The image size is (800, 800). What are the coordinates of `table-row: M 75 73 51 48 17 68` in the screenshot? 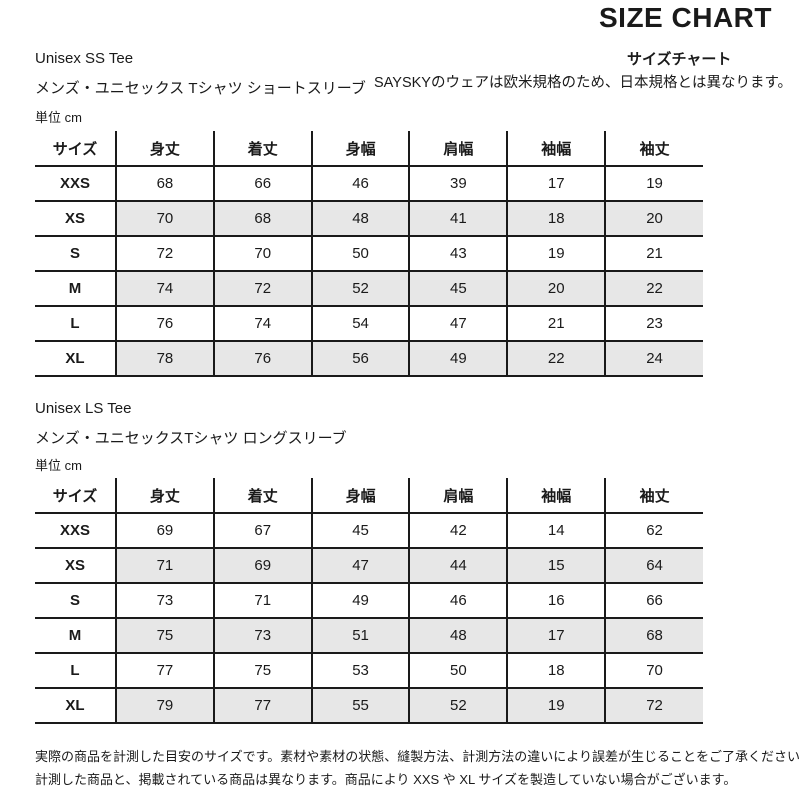 It's located at (369, 636).